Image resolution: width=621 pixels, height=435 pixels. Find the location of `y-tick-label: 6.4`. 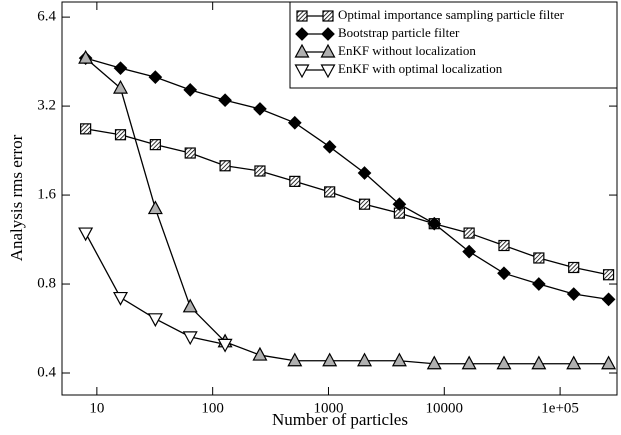

y-tick-label: 6.4 is located at coordinates (46, 17).